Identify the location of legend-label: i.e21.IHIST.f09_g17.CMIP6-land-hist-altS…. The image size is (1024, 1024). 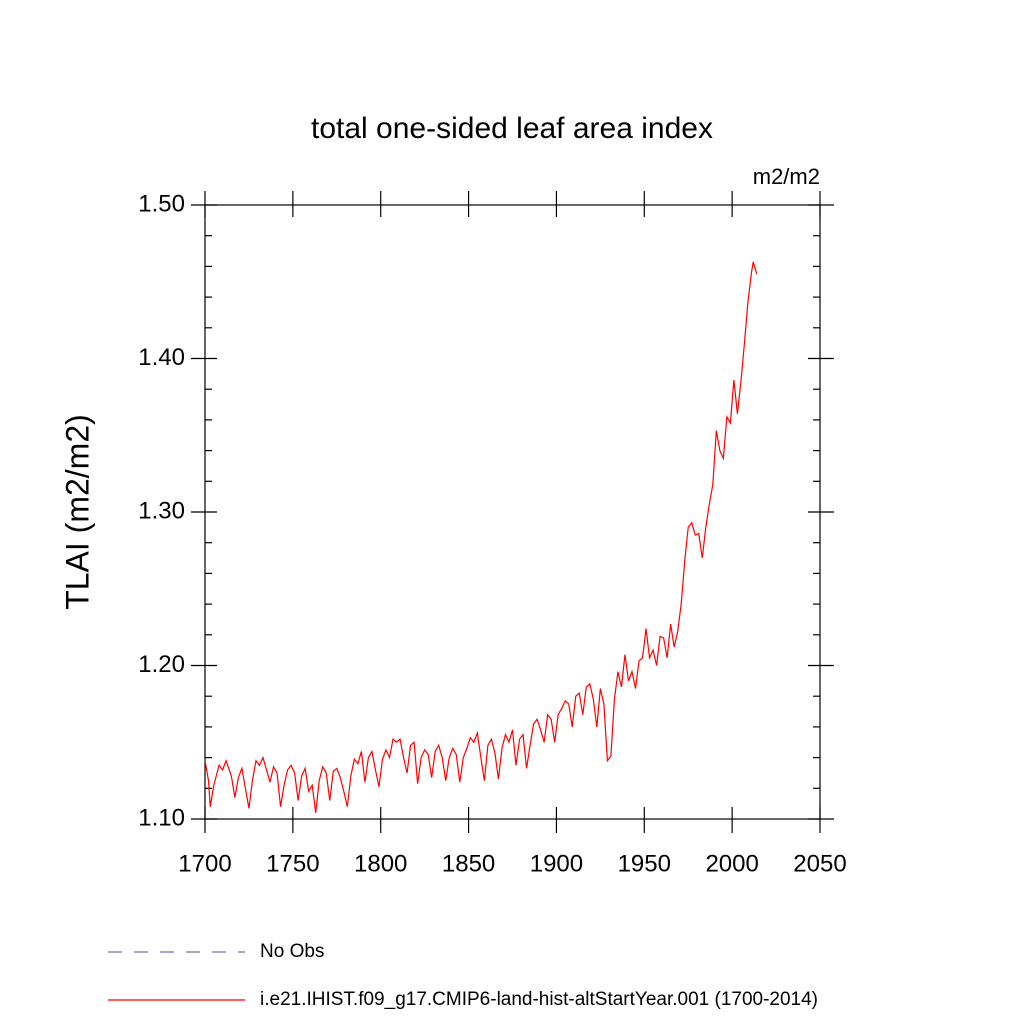
(539, 999).